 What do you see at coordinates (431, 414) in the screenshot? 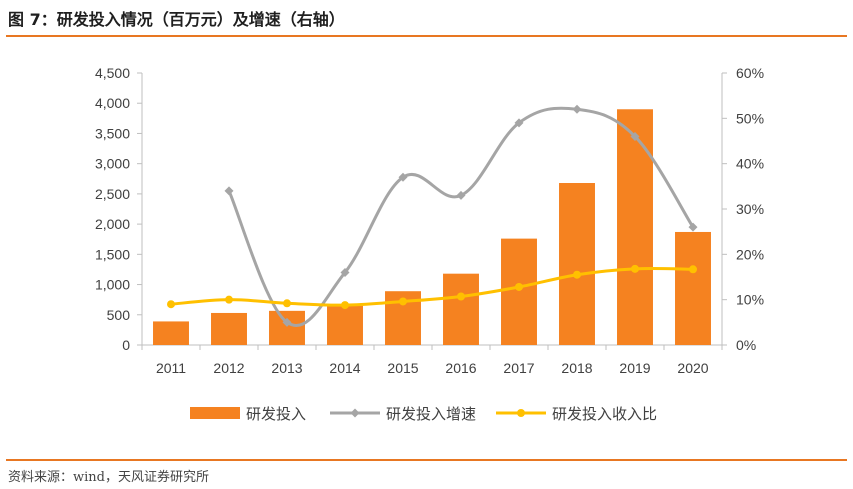
I see `legend-label: 研发投入增速` at bounding box center [431, 414].